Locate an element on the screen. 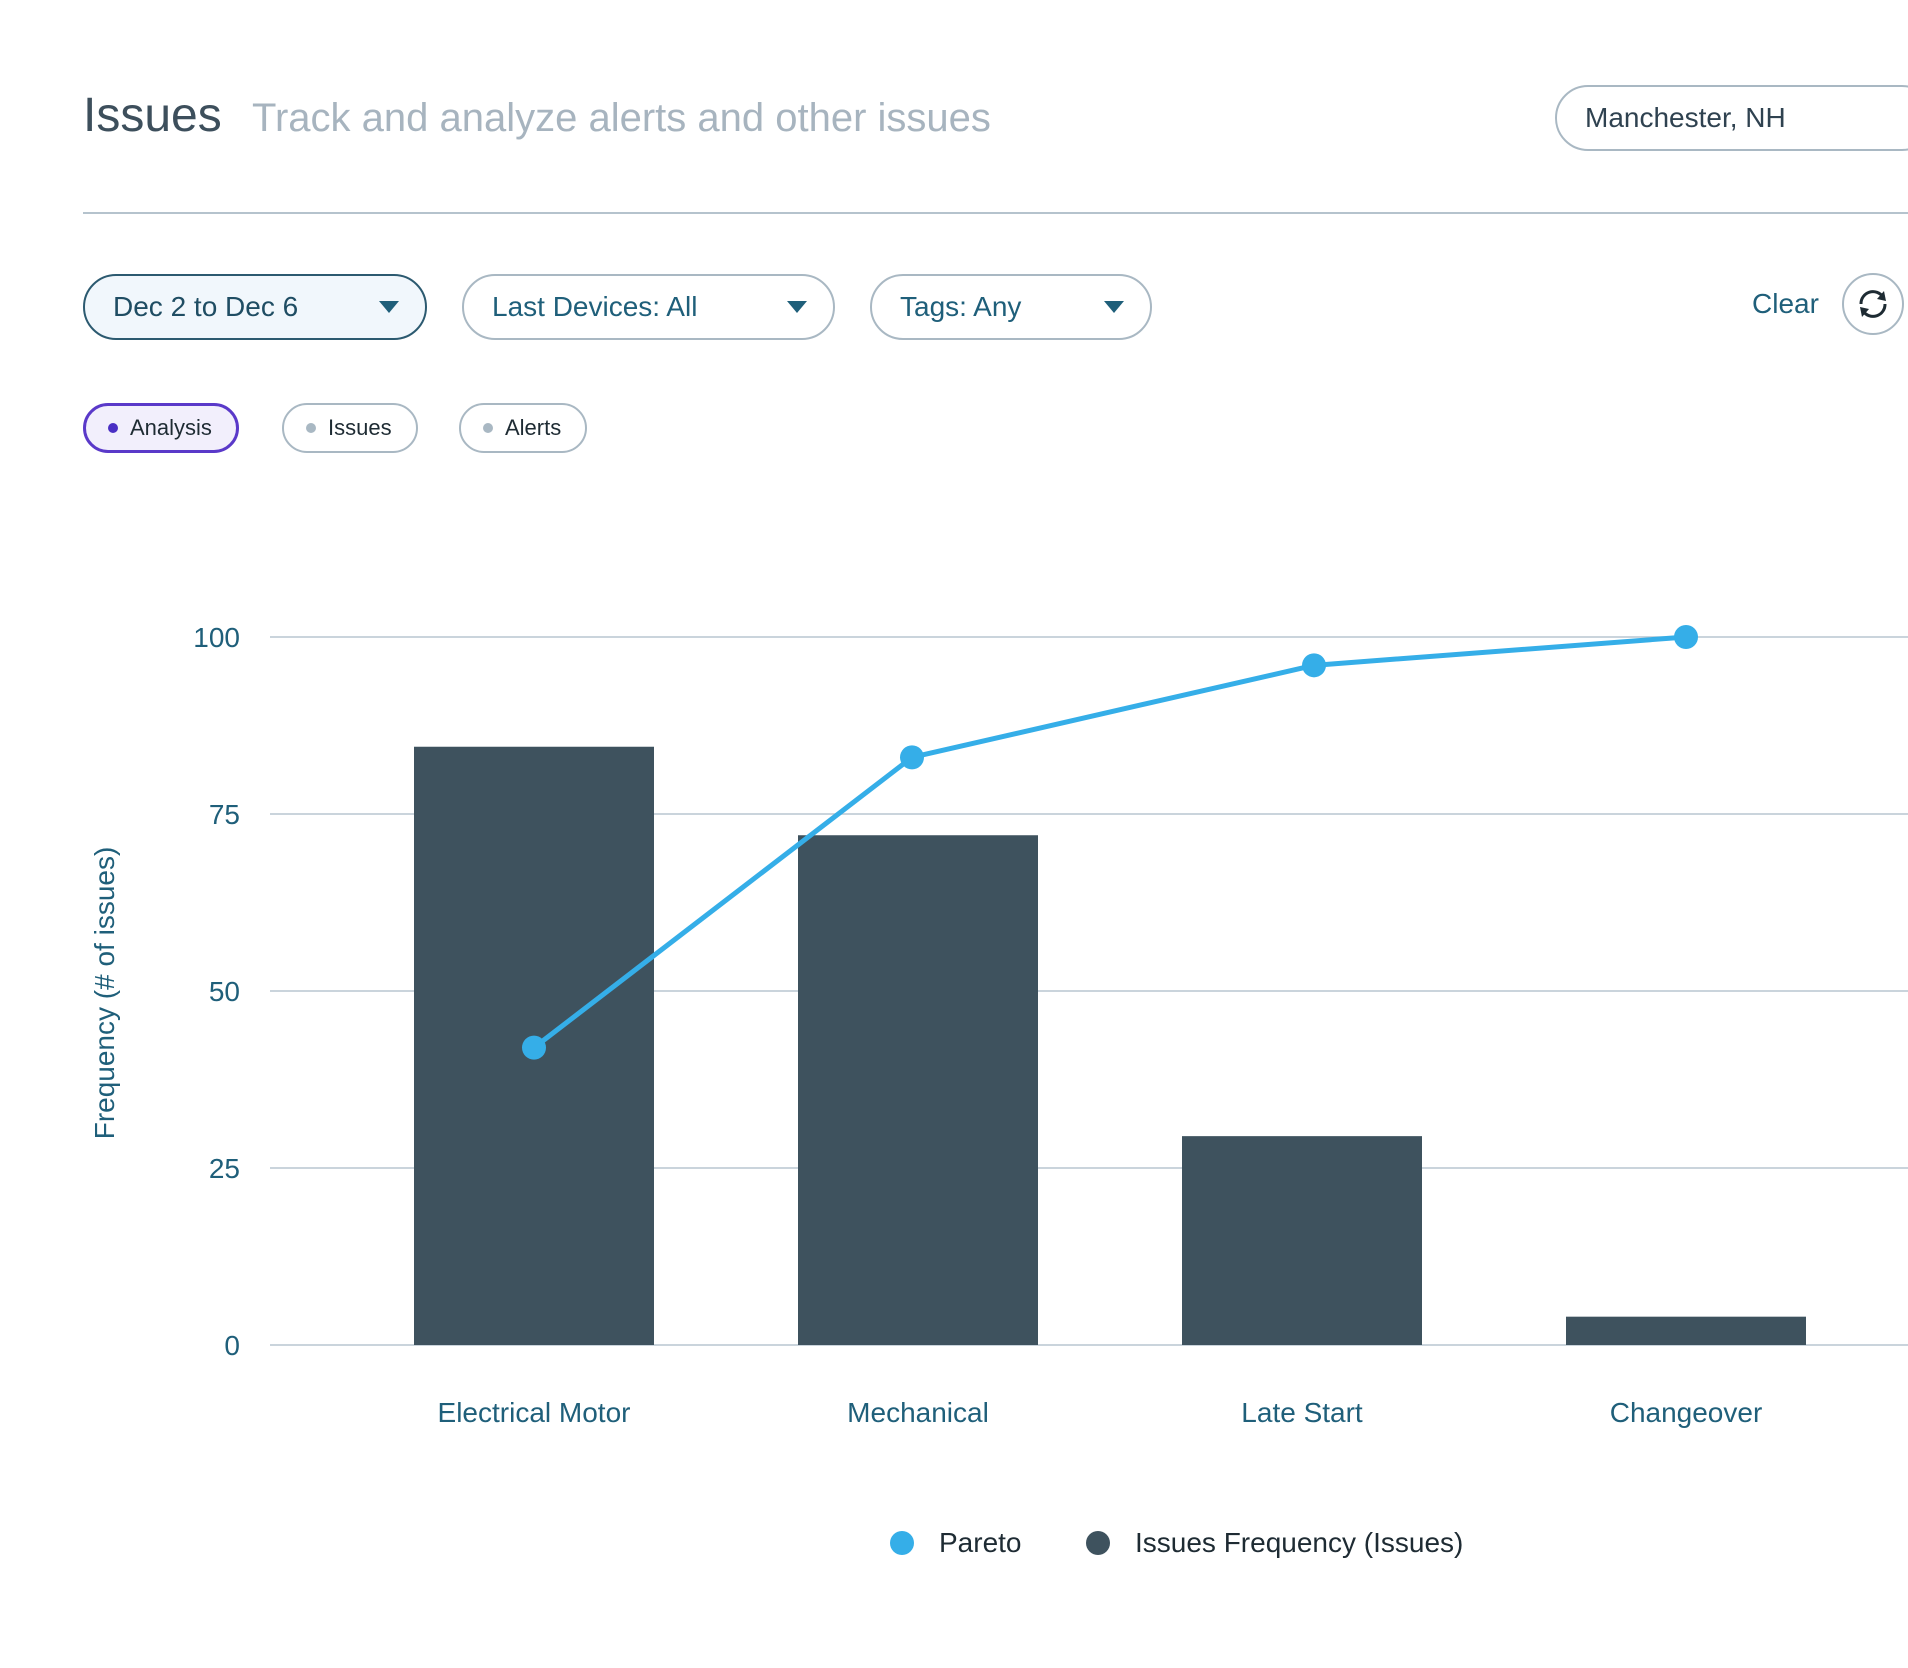 This screenshot has height=1668, width=1908. legend-item-issues-frequency: Issues Frequency (Issues) is located at coordinates (1274, 1543).